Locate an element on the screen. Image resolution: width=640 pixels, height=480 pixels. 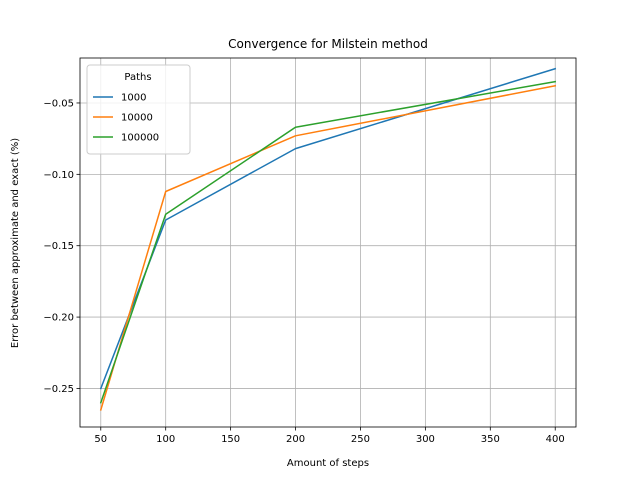
chart-title: Convergence for Milstein method is located at coordinates (328, 44).